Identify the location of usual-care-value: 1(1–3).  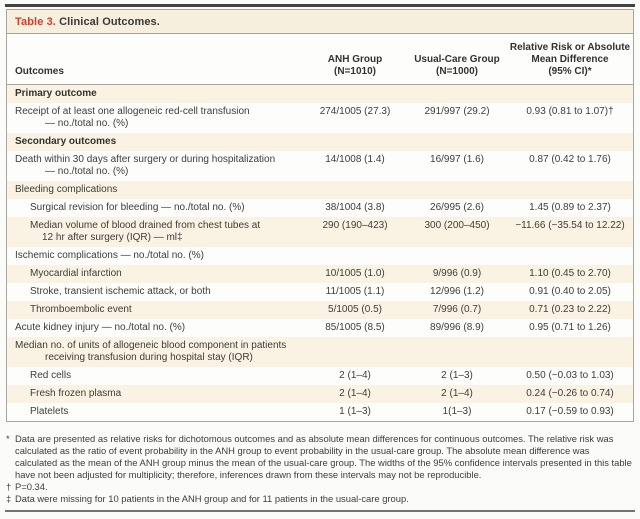
(457, 411).